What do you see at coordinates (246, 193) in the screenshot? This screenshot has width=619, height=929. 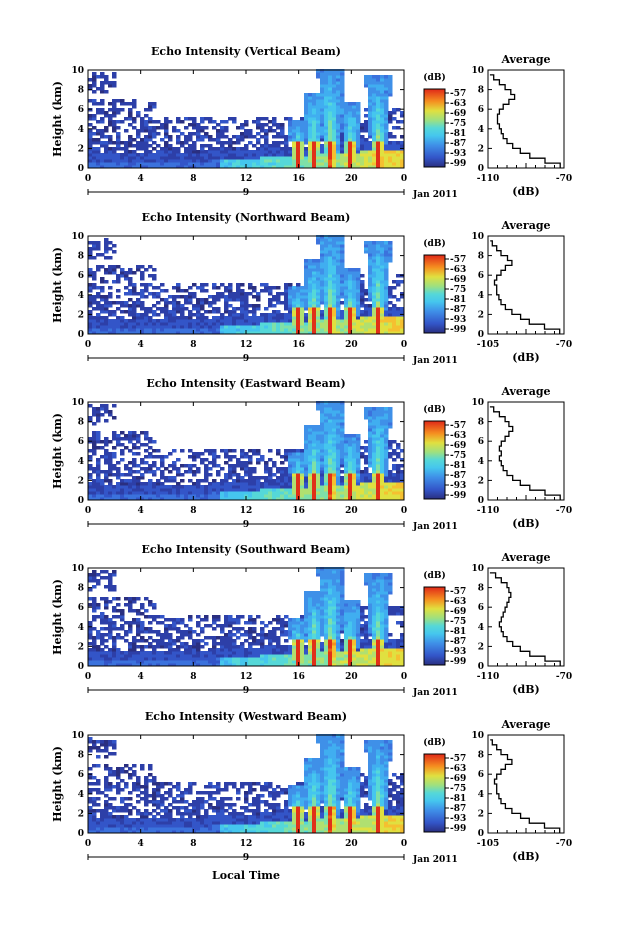 I see `day-label: 9` at bounding box center [246, 193].